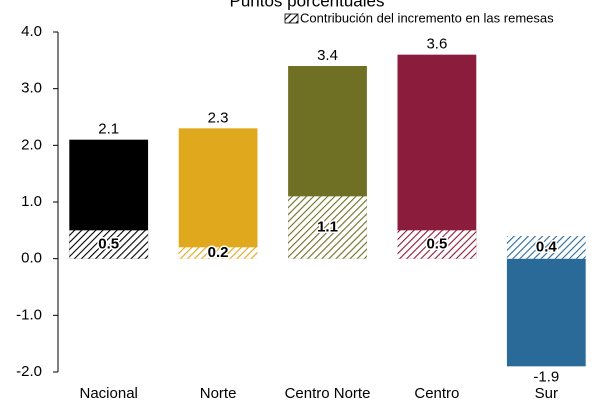 The width and height of the screenshot is (614, 404). I want to click on chart-title: Puntos porcentuales, so click(307, 5).